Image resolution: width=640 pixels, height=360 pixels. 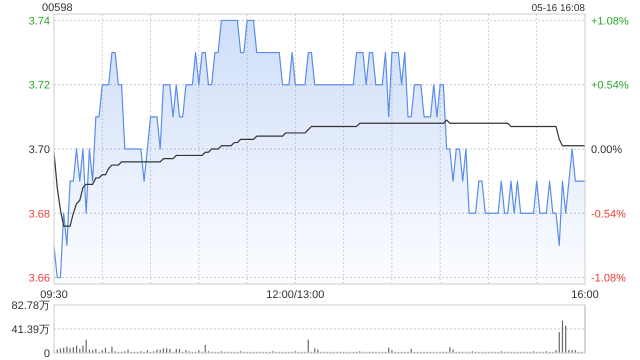 What do you see at coordinates (30, 306) in the screenshot?
I see `y-tick-label: 82.78万` at bounding box center [30, 306].